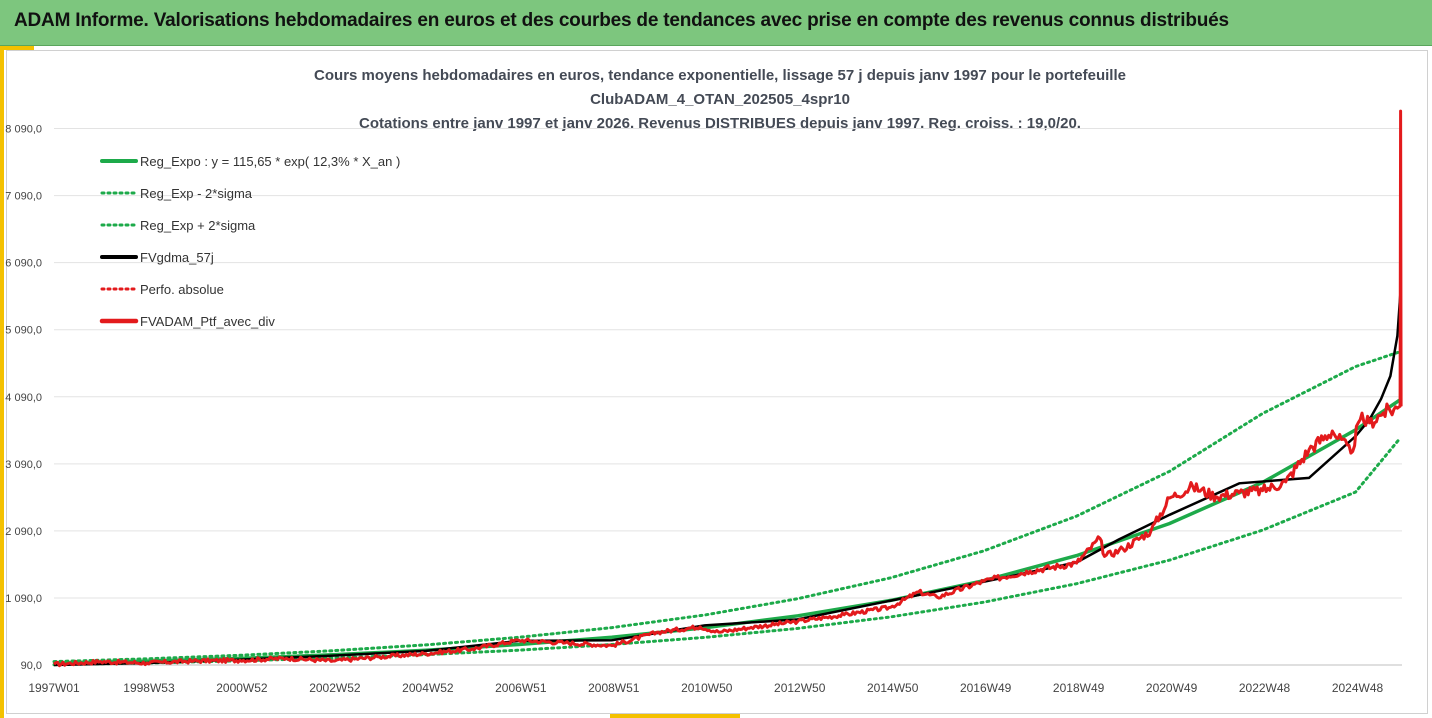  I want to click on x-tick-label: 2010W50, so click(707, 688).